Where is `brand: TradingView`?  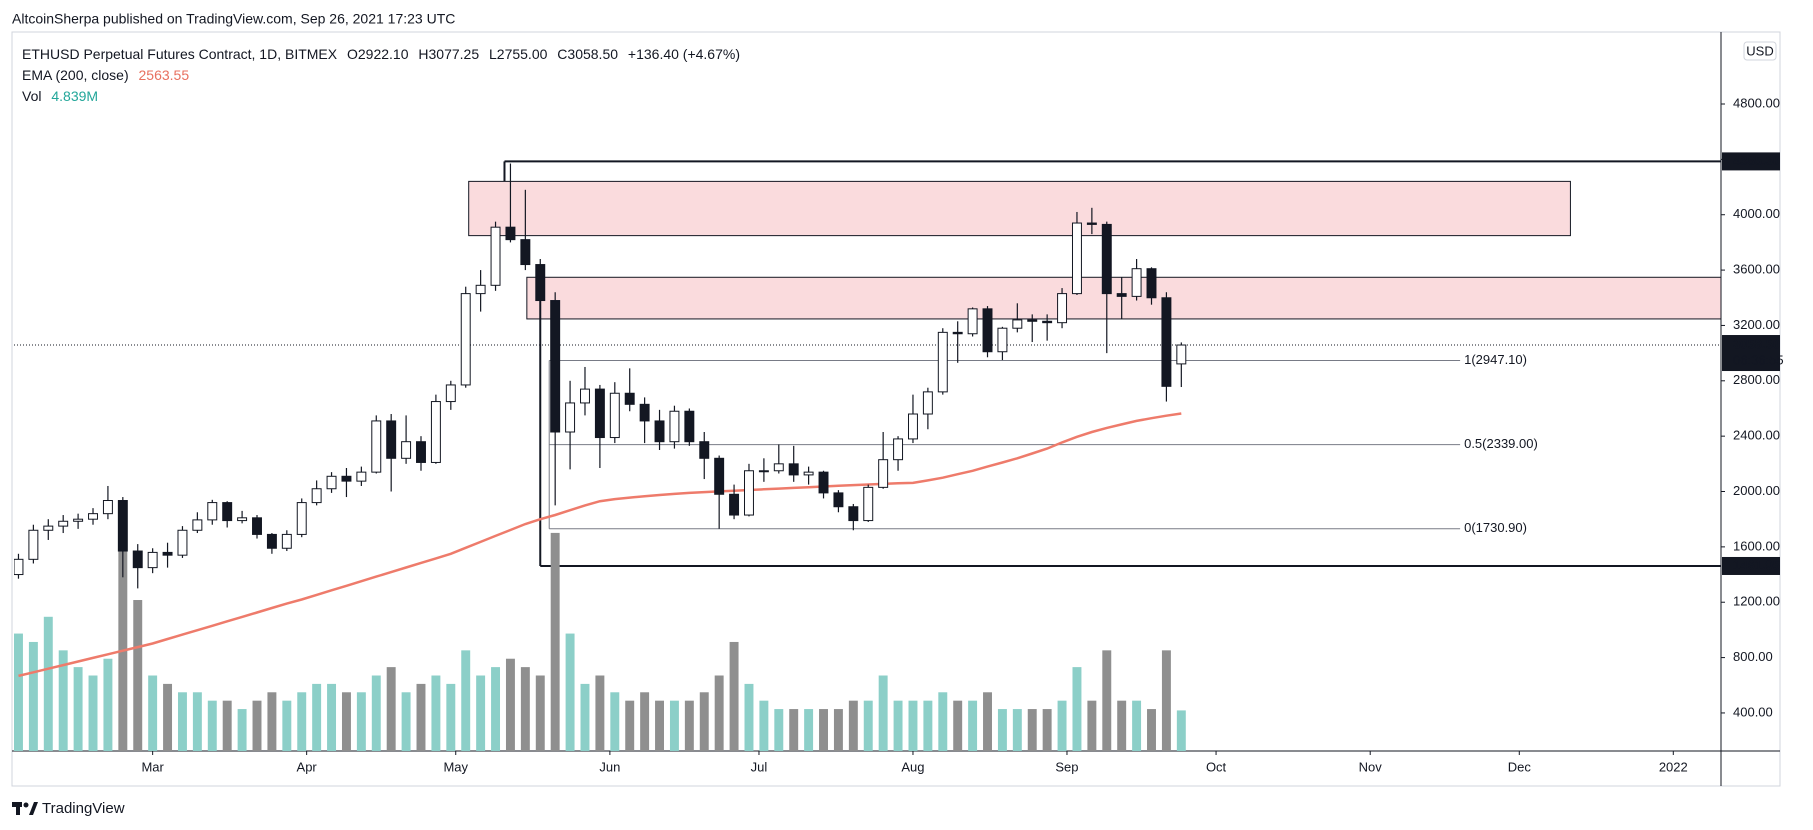 brand: TradingView is located at coordinates (83, 808).